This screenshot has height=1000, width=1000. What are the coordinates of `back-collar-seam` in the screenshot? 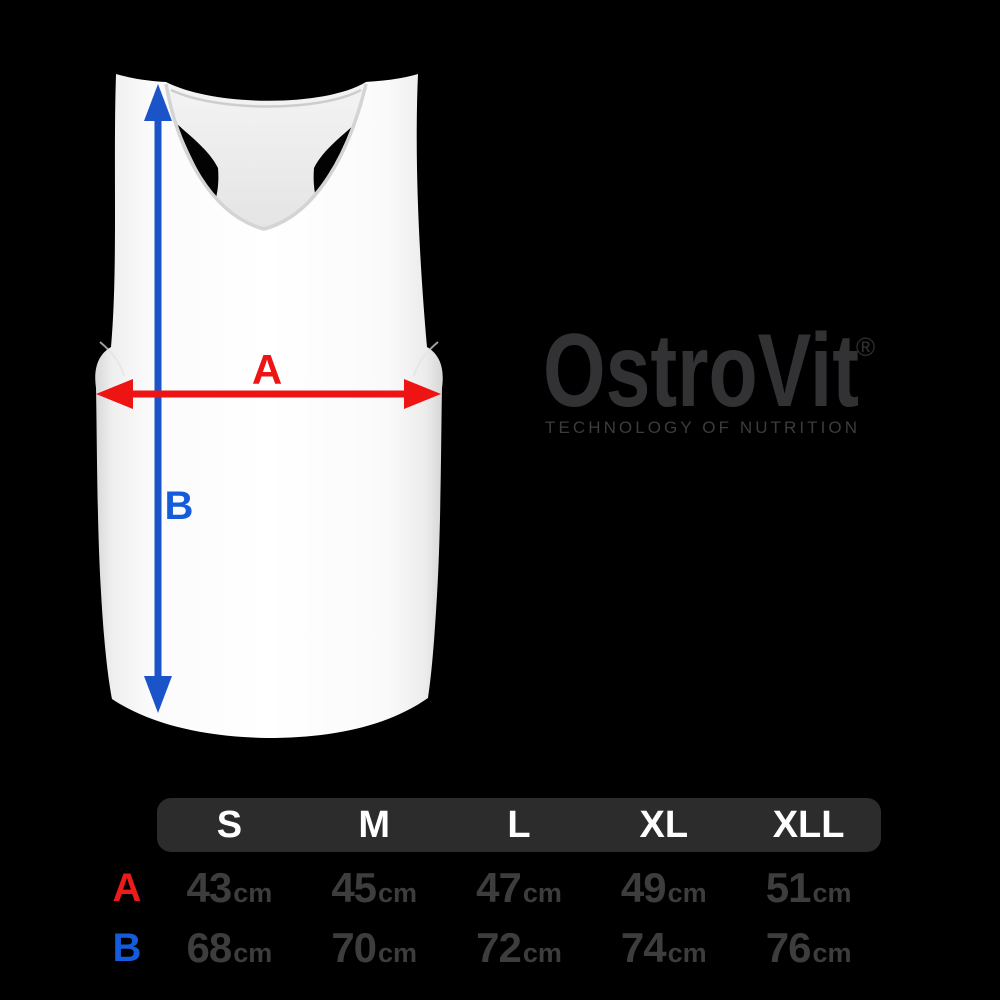 It's located at (266, 98).